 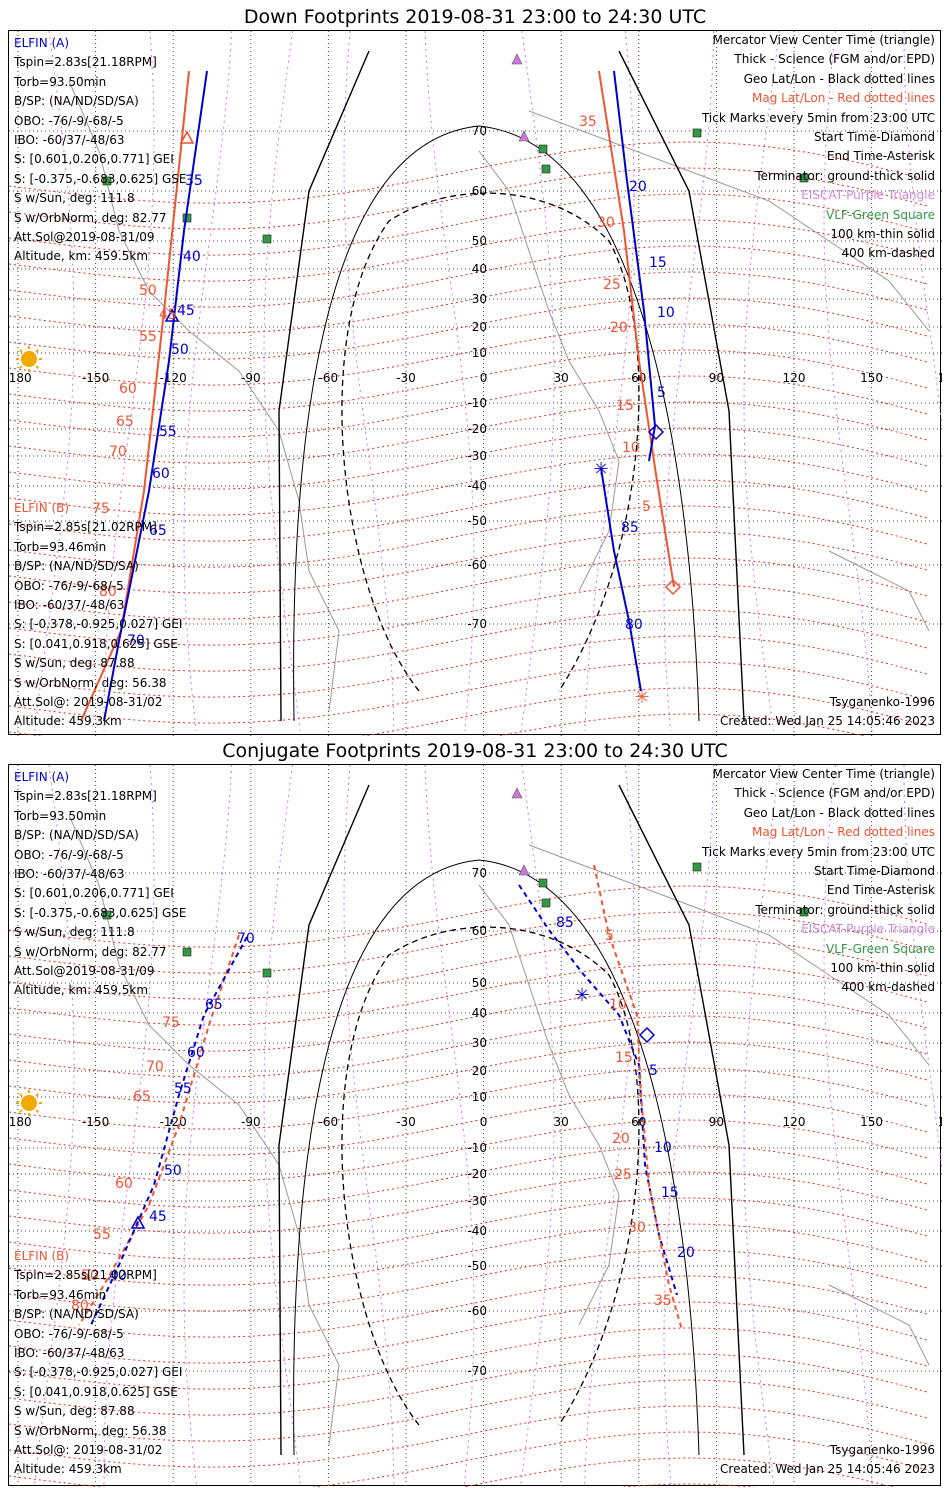 What do you see at coordinates (612, 285) in the screenshot?
I see `elfin-b-tick-label: 25` at bounding box center [612, 285].